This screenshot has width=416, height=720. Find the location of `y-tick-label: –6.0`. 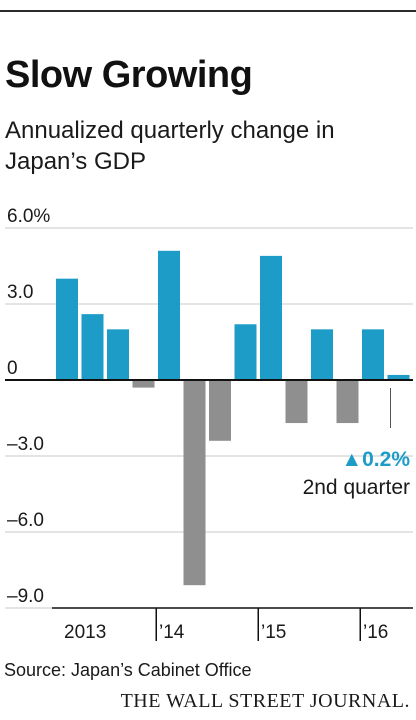

y-tick-label: –6.0 is located at coordinates (25, 520).